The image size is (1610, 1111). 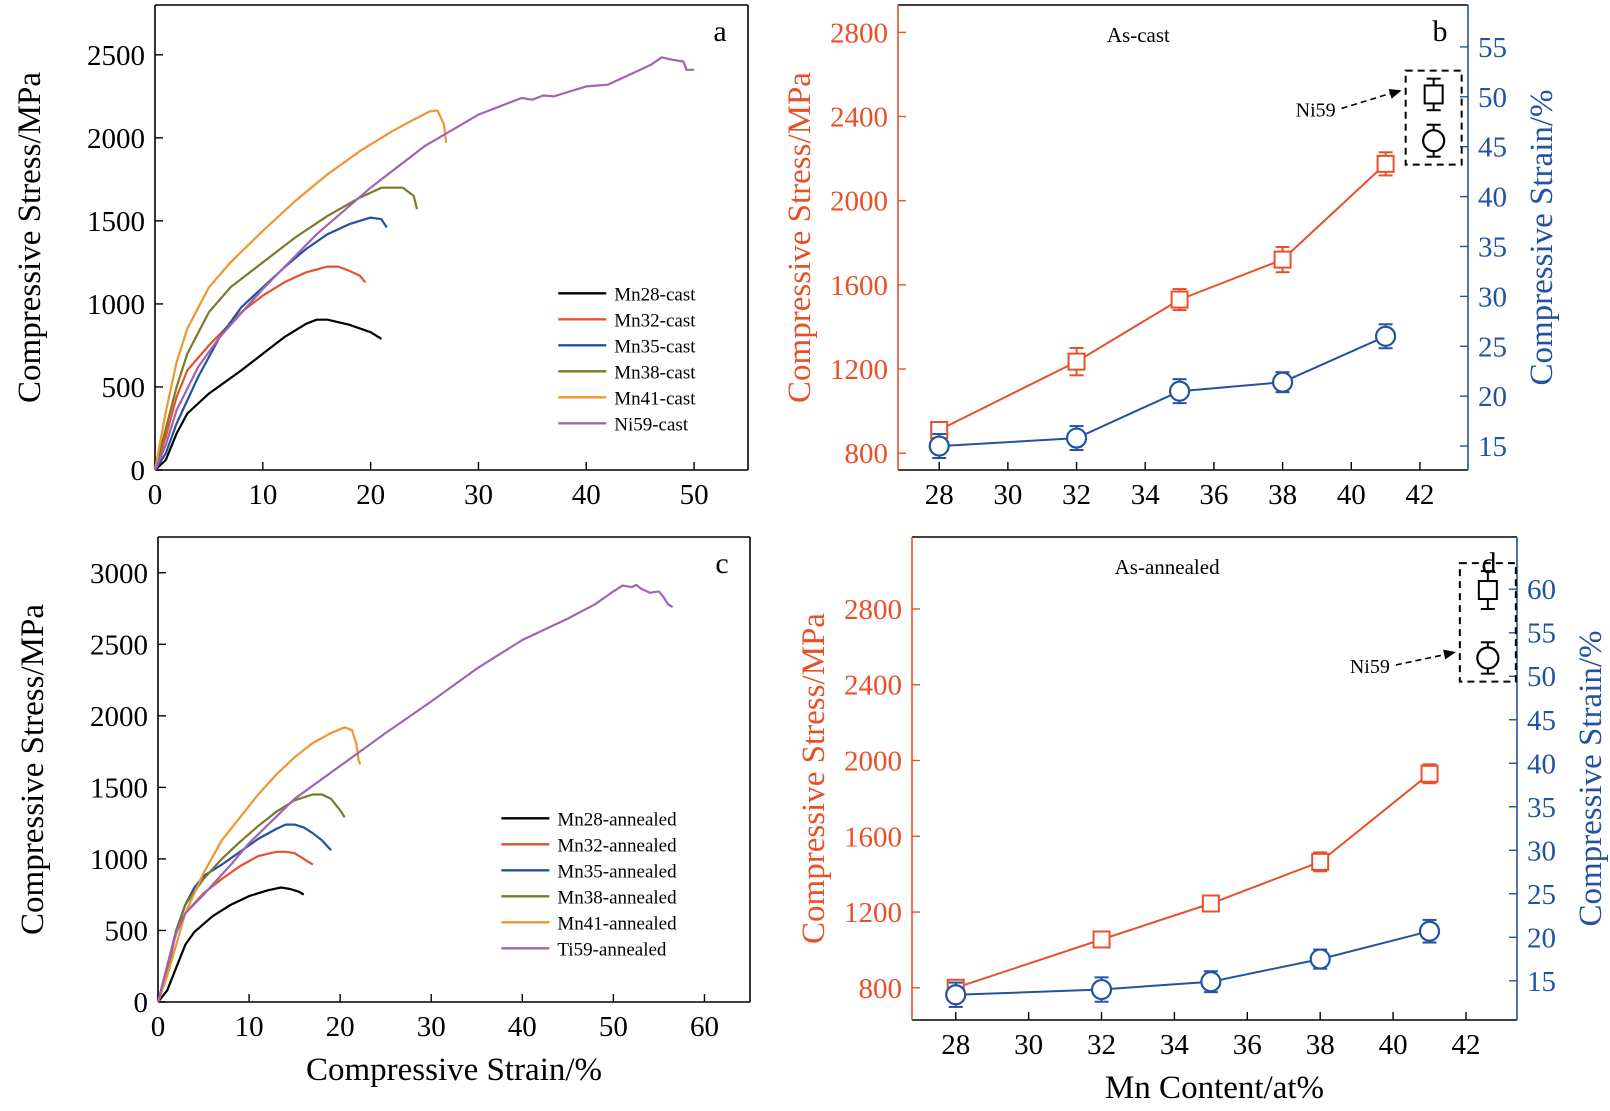 What do you see at coordinates (1591, 778) in the screenshot?
I see `y2-axis-title: Compressive Strain/%` at bounding box center [1591, 778].